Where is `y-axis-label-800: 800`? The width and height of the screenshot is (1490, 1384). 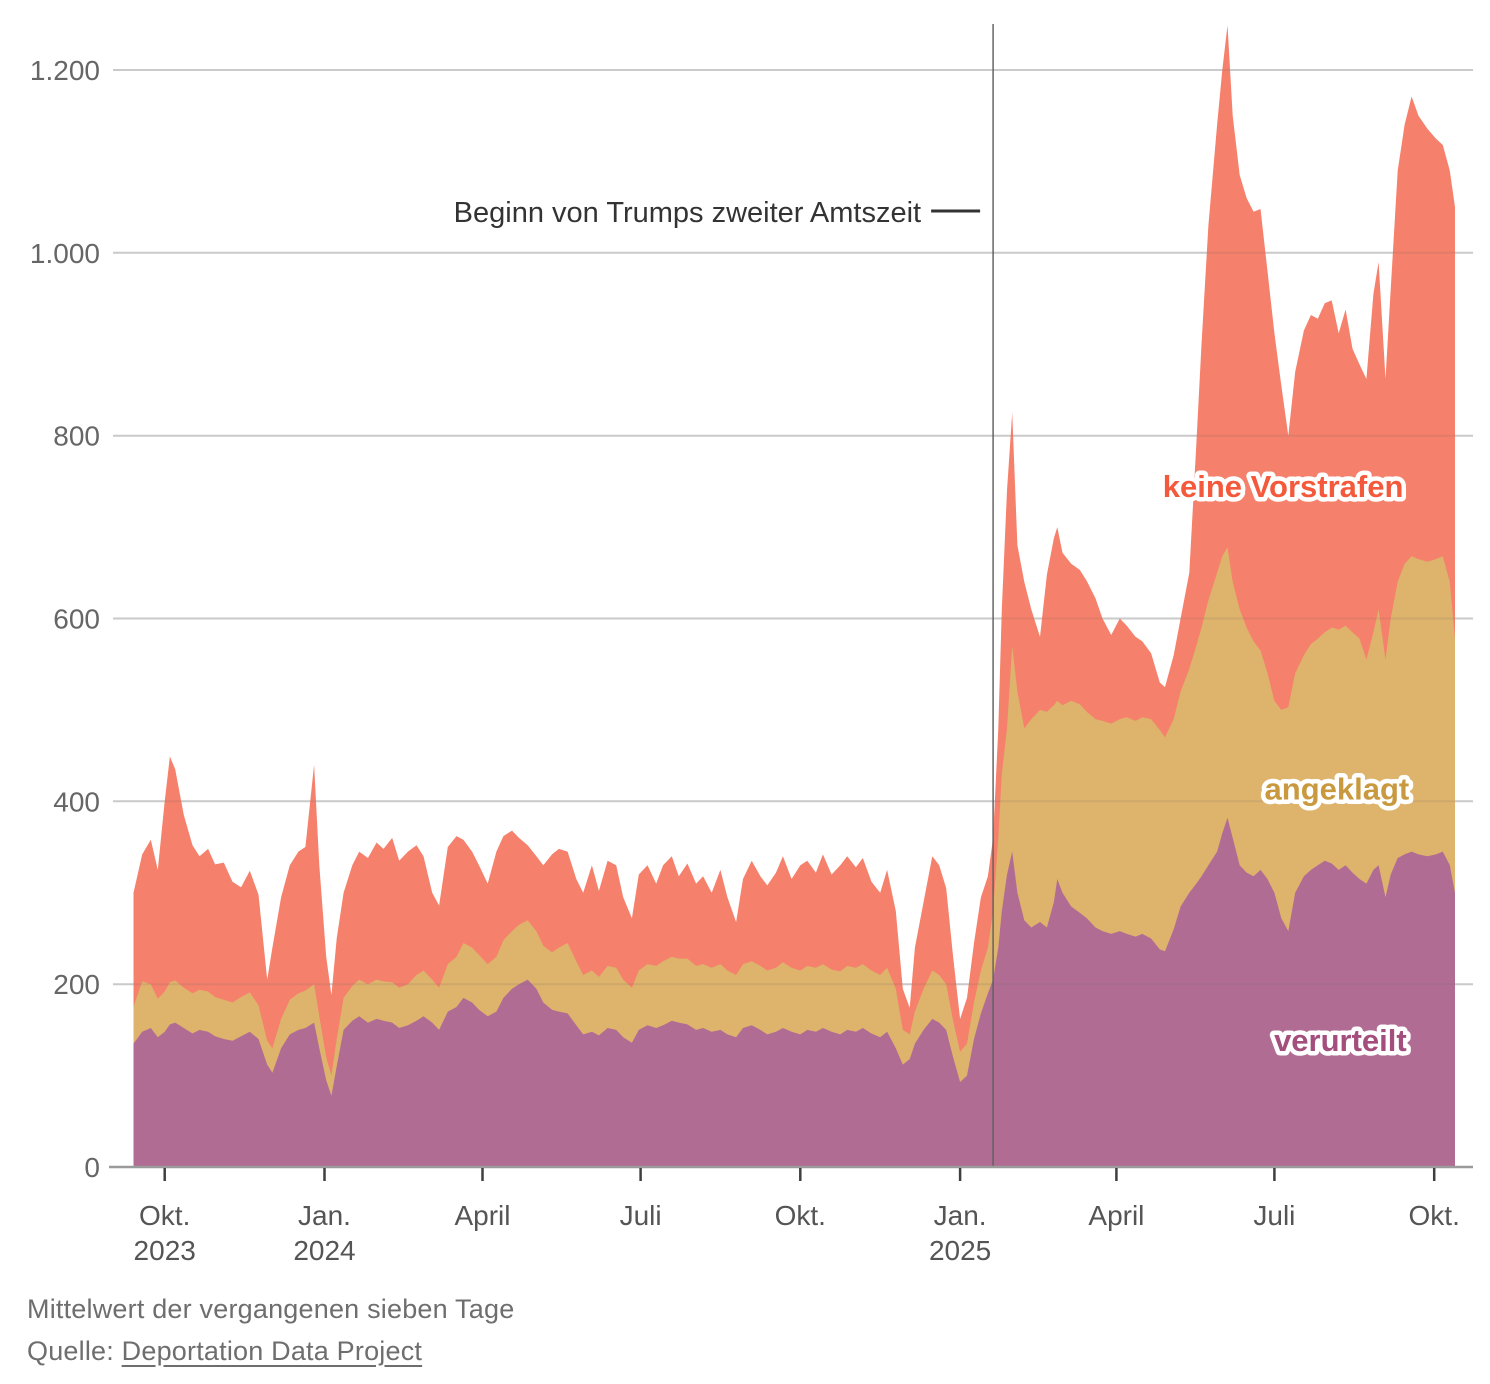 y-axis-label-800: 800 is located at coordinates (76, 436).